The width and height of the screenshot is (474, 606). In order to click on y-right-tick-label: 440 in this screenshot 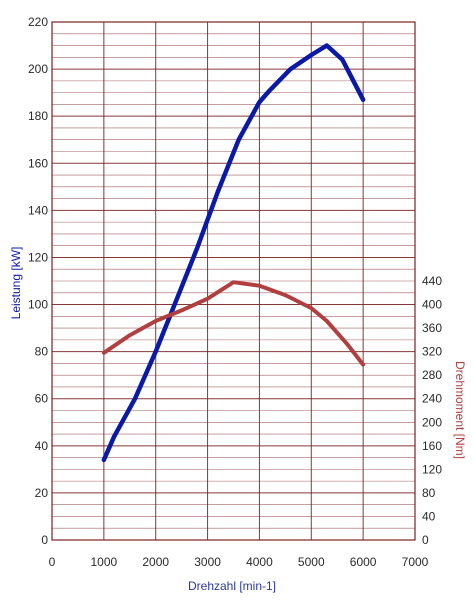, I will do `click(432, 281)`.